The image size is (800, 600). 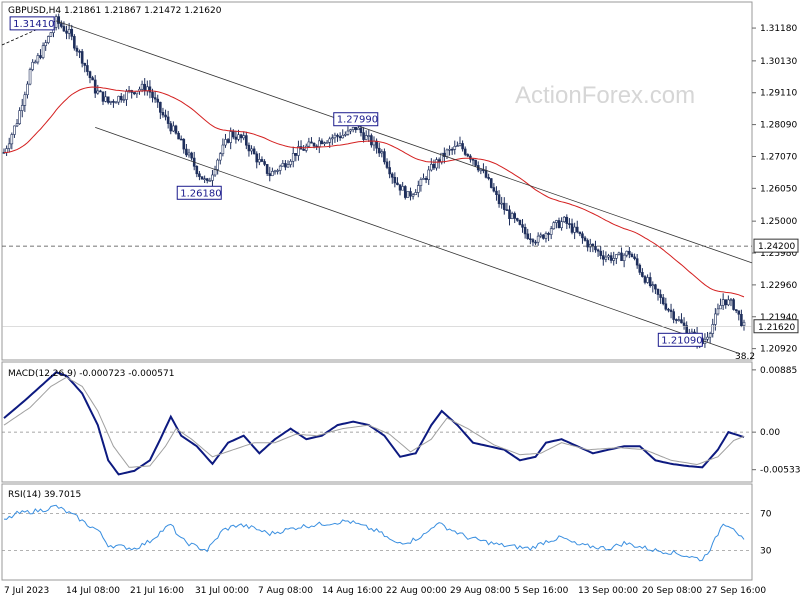 What do you see at coordinates (91, 374) in the screenshot?
I see `macd-title: MACD(12,26,9) -0.000723 -0.000571` at bounding box center [91, 374].